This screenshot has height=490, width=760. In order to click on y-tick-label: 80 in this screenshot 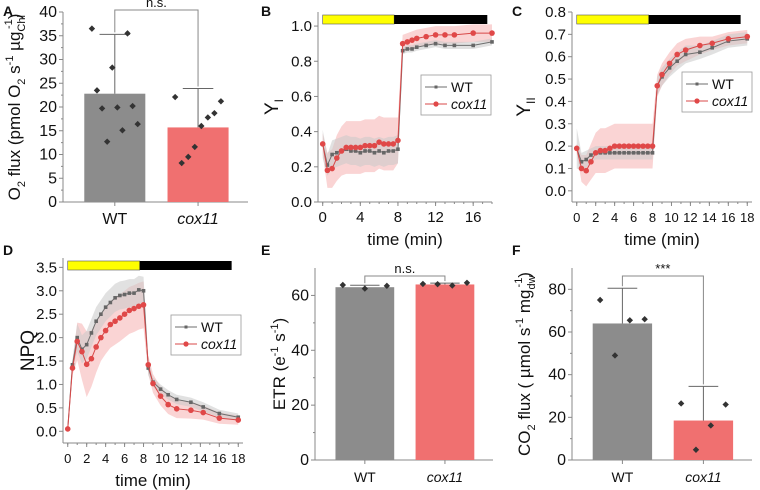, I will do `click(557, 289)`.